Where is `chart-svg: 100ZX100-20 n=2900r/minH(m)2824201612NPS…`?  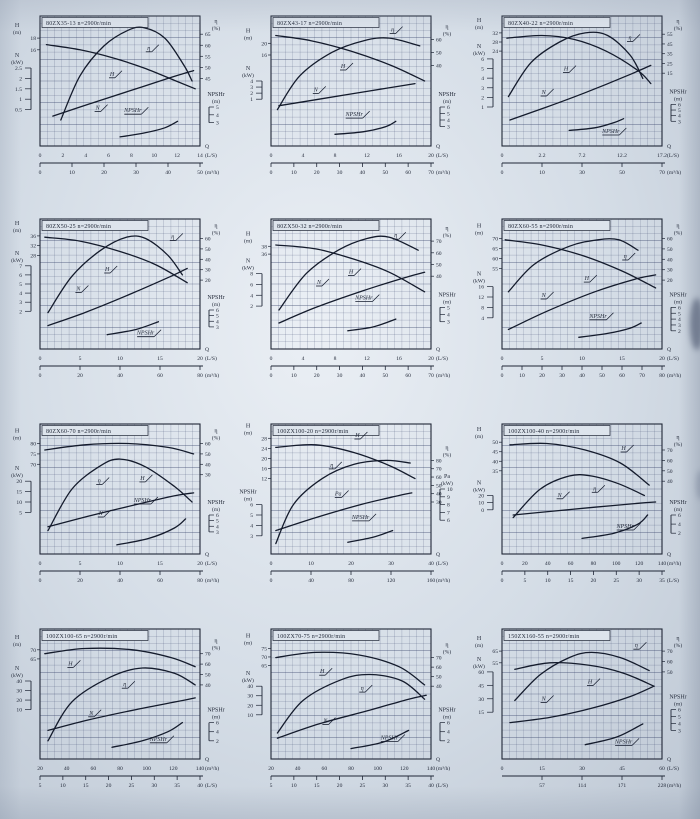
chart-svg: 100ZX100-20 n=2900r/minH(m)2824201612NPS… is located at coordinates (346, 503).